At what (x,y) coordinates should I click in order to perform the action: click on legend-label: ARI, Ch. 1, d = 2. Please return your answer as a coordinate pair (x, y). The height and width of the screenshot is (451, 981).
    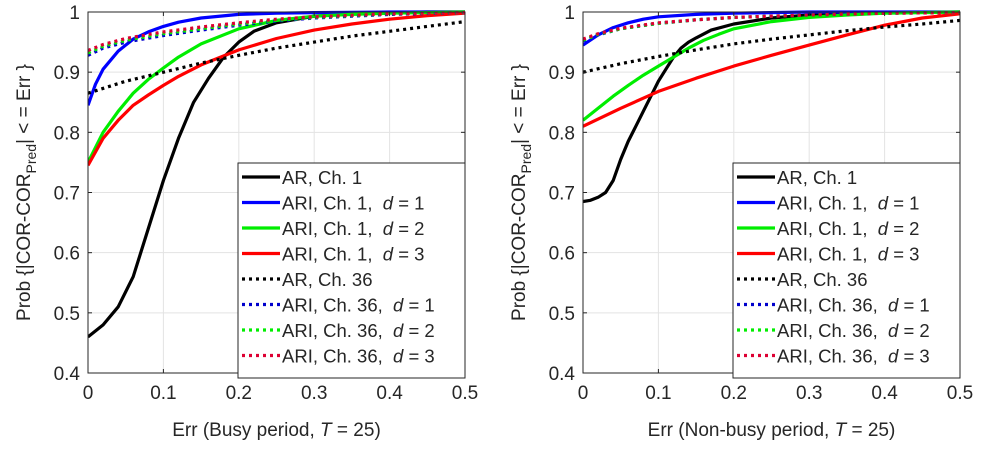
    Looking at the image, I should click on (353, 228).